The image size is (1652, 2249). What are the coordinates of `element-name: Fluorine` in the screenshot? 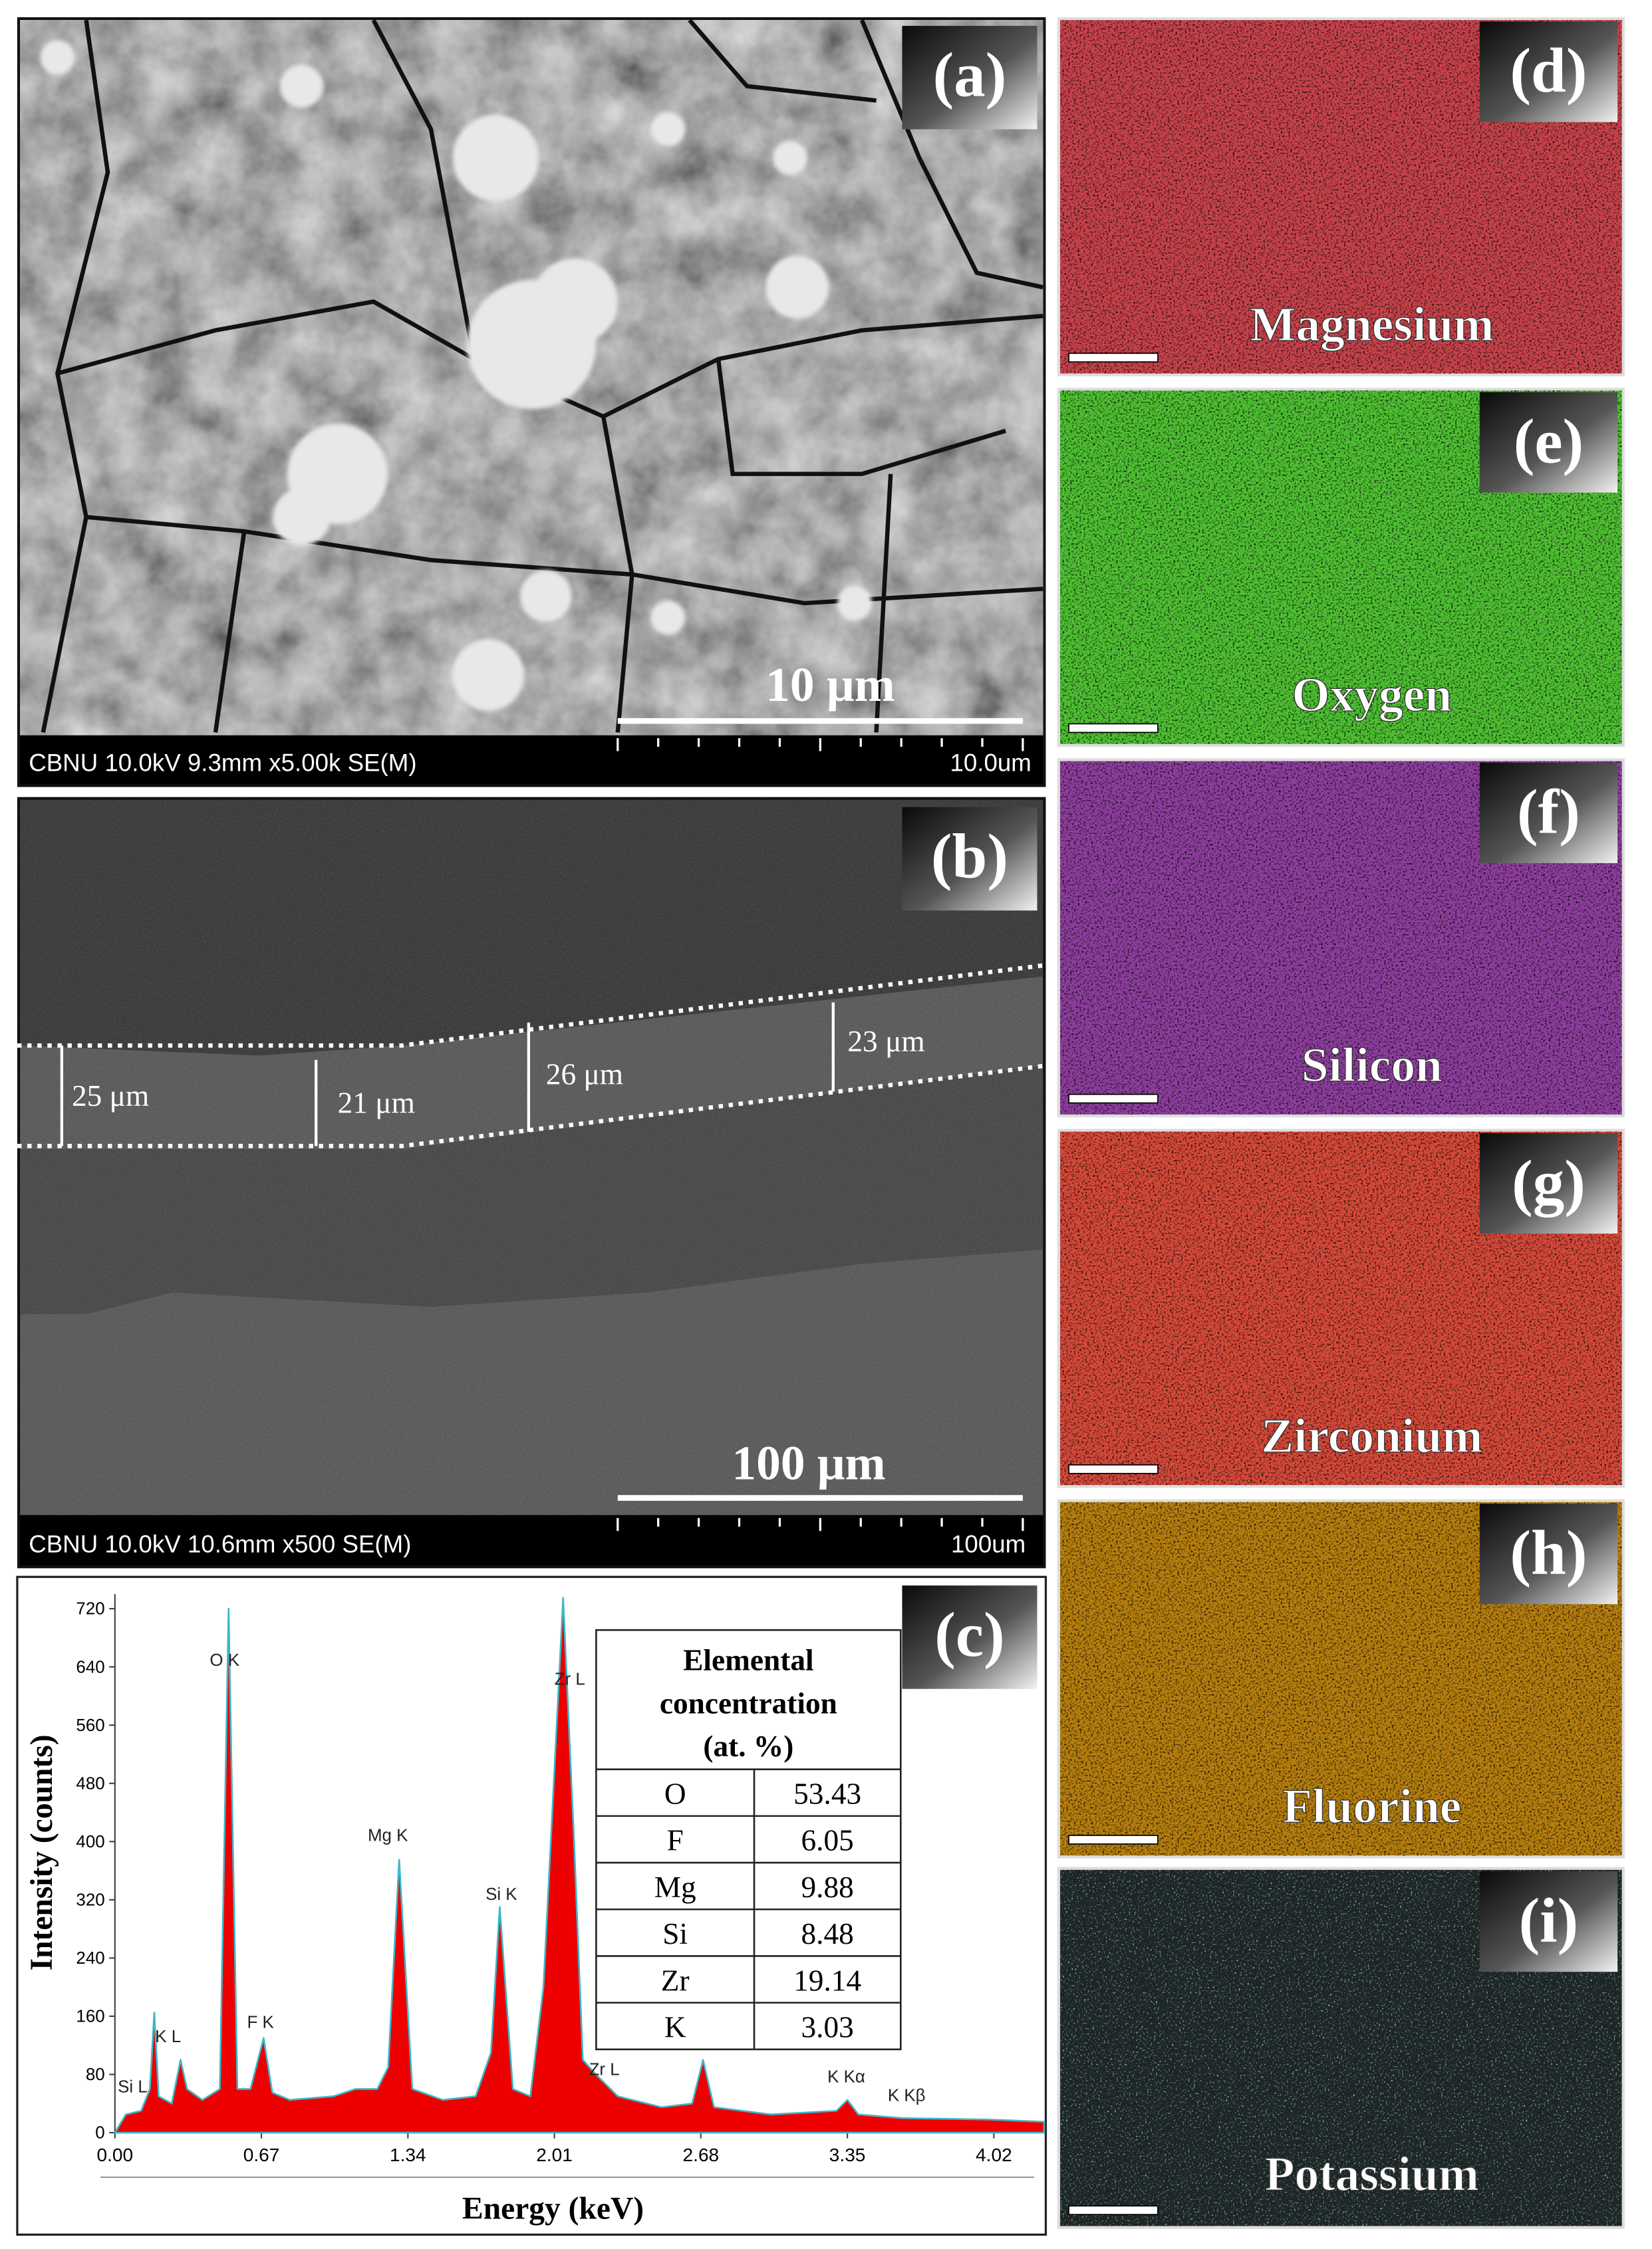 It's located at (1371, 1806).